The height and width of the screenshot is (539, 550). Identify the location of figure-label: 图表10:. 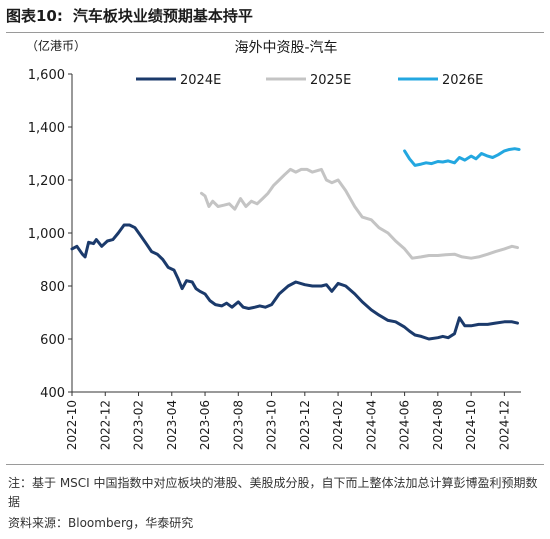
(34, 16).